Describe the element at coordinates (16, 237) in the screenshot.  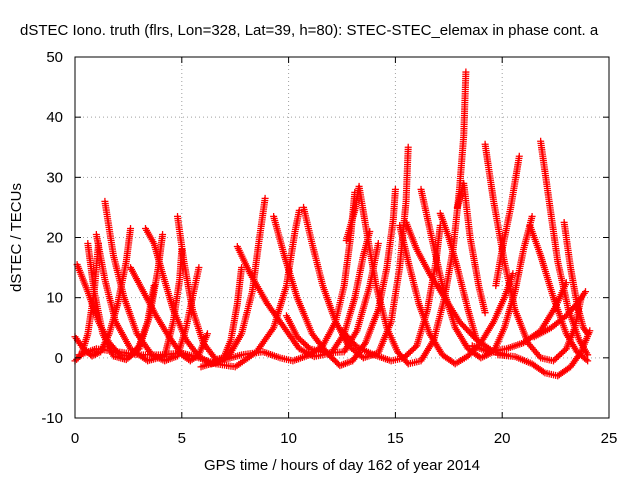
I see `y-axis-label: dSTEC / TECUs` at that location.